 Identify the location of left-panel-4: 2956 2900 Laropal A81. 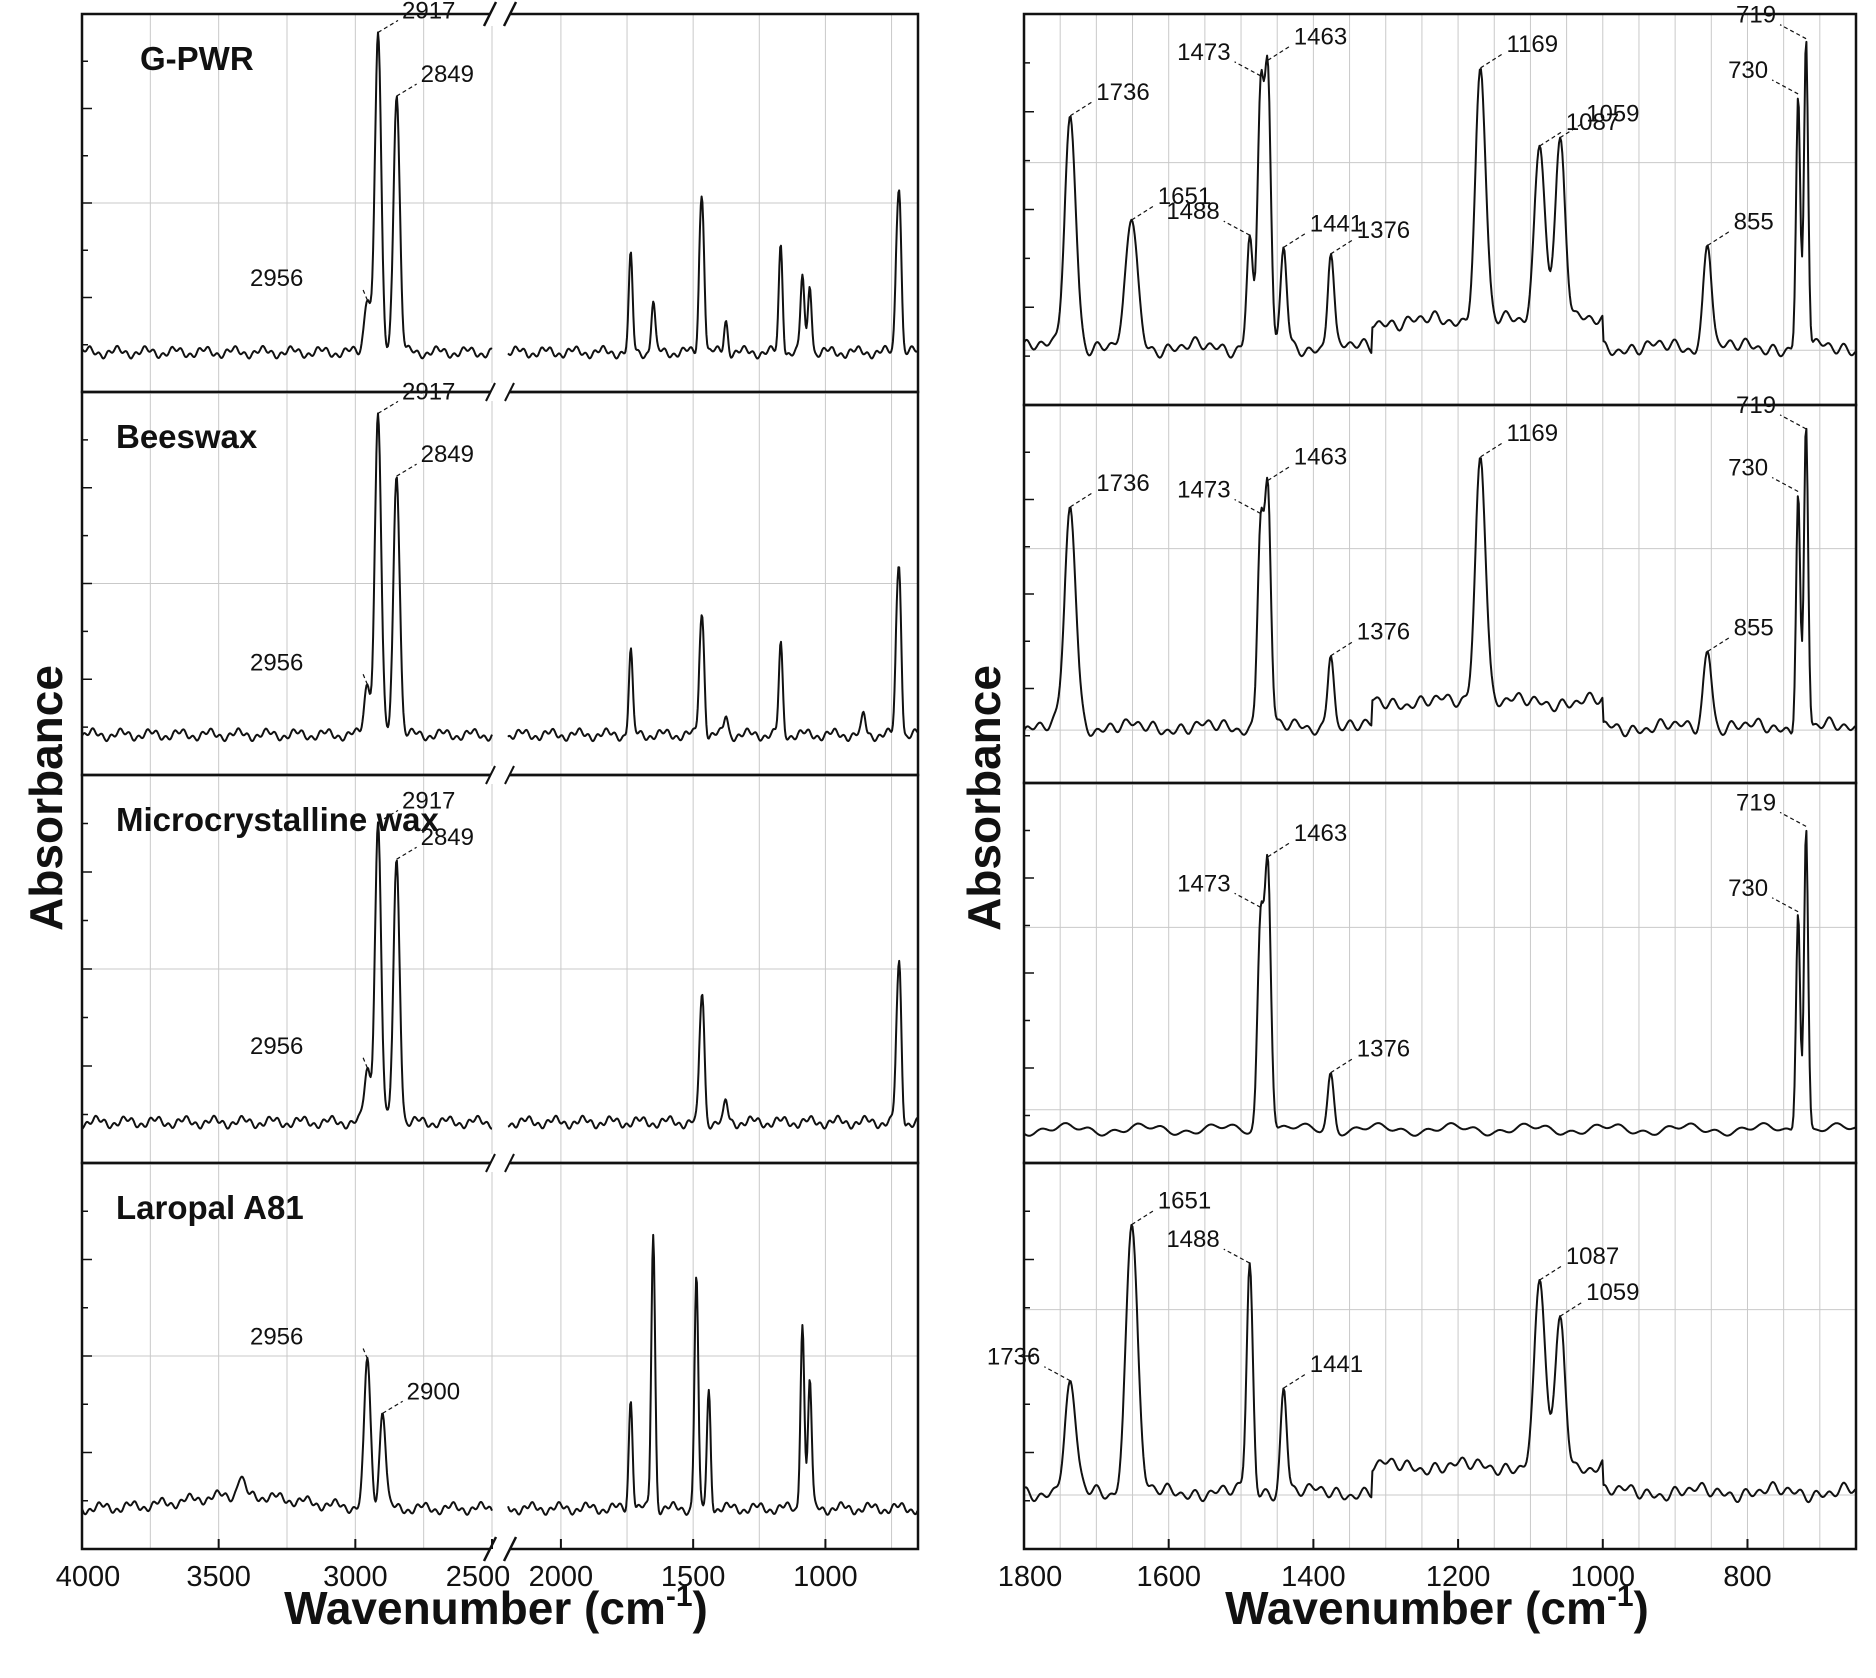
(500, 1356).